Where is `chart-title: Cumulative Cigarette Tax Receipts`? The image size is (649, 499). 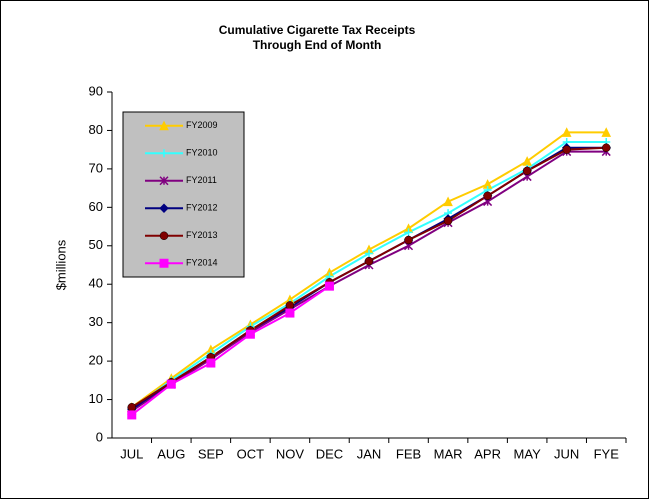
chart-title: Cumulative Cigarette Tax Receipts is located at coordinates (317, 30).